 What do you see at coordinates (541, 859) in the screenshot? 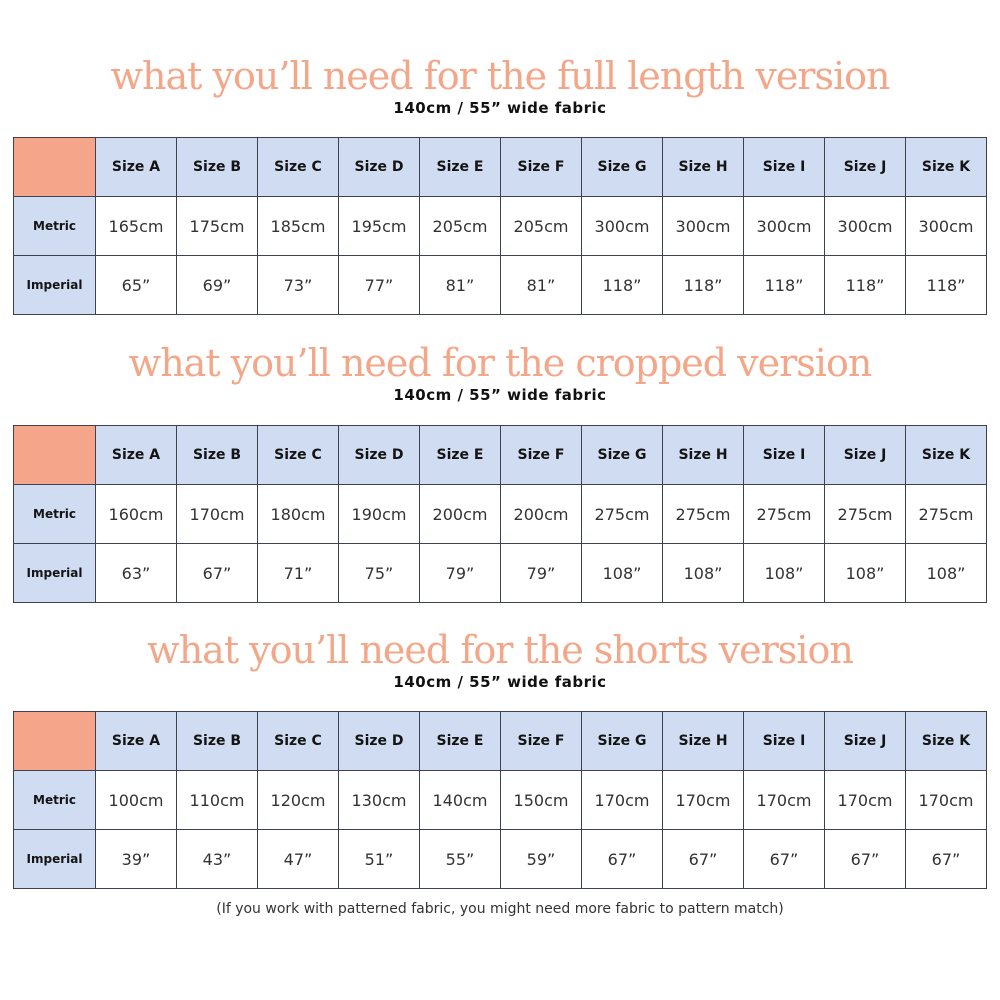
I see `imperial-cell: 59”` at bounding box center [541, 859].